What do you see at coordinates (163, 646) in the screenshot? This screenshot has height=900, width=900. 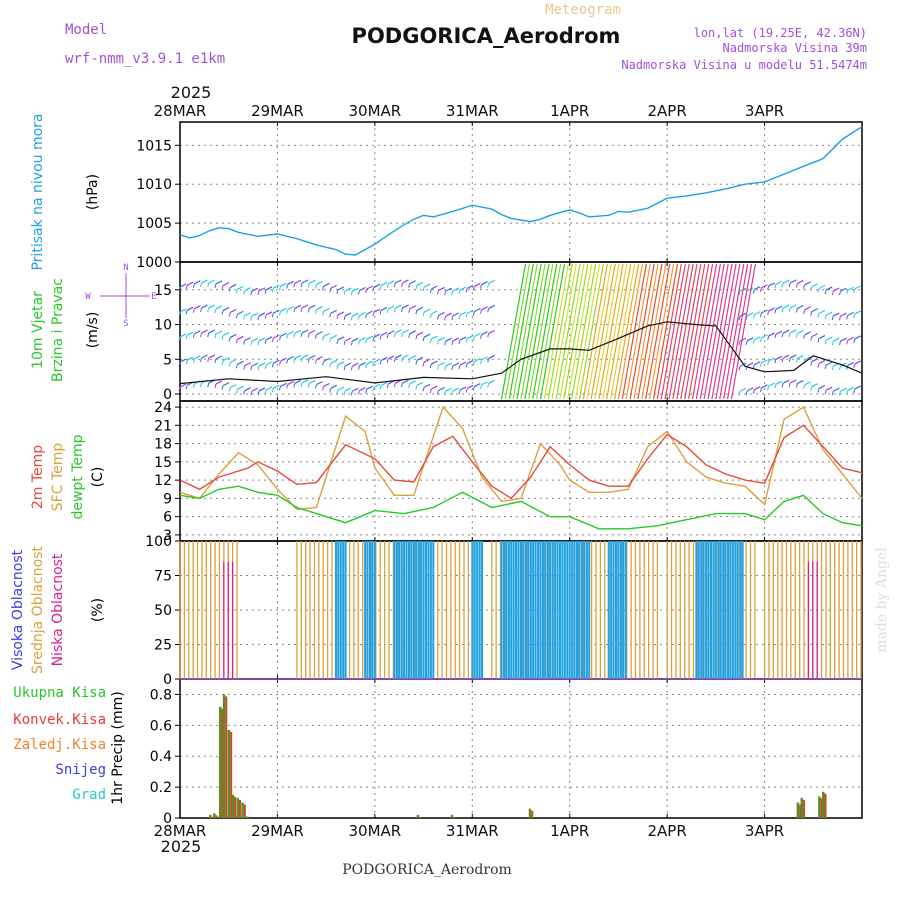 I see `y-tick-label: 25` at bounding box center [163, 646].